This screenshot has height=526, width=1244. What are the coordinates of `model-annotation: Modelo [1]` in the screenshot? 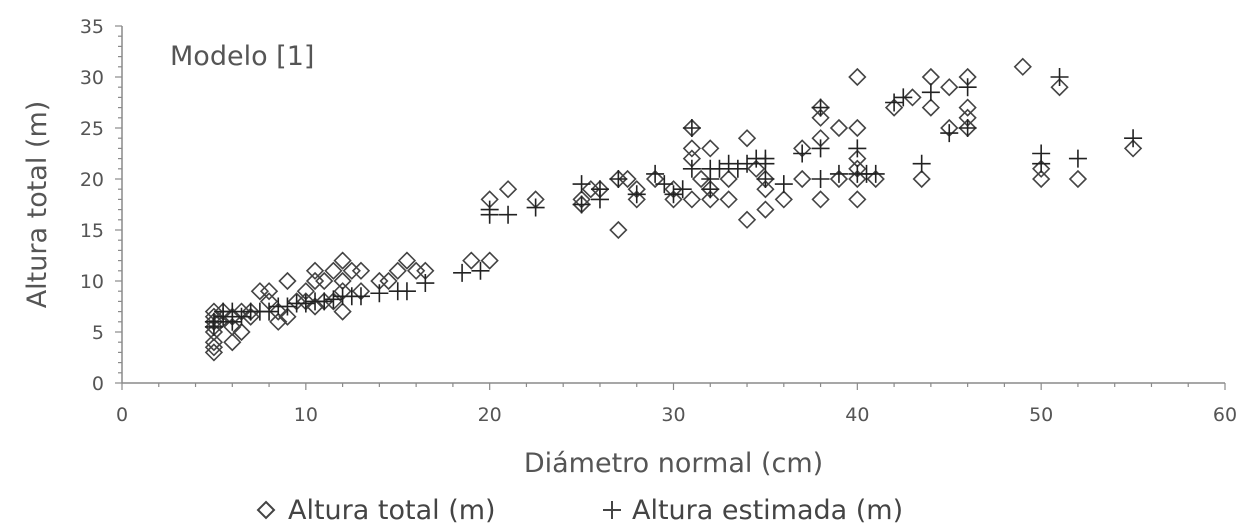 It's located at (242, 56).